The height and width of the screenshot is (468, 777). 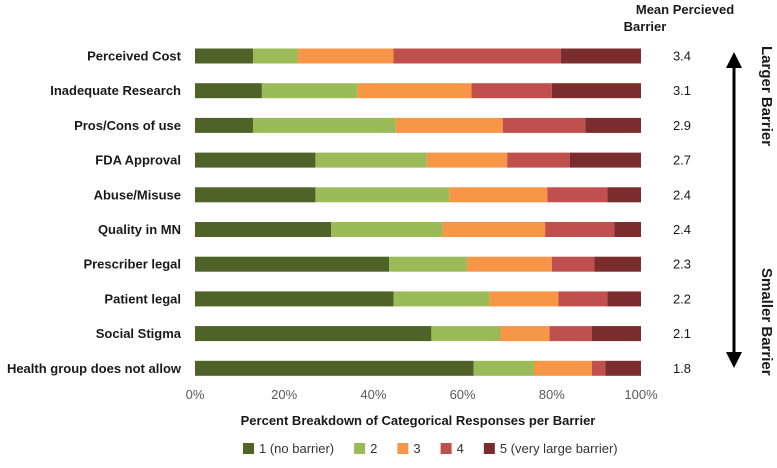 What do you see at coordinates (132, 264) in the screenshot?
I see `category-label: Prescriber legal` at bounding box center [132, 264].